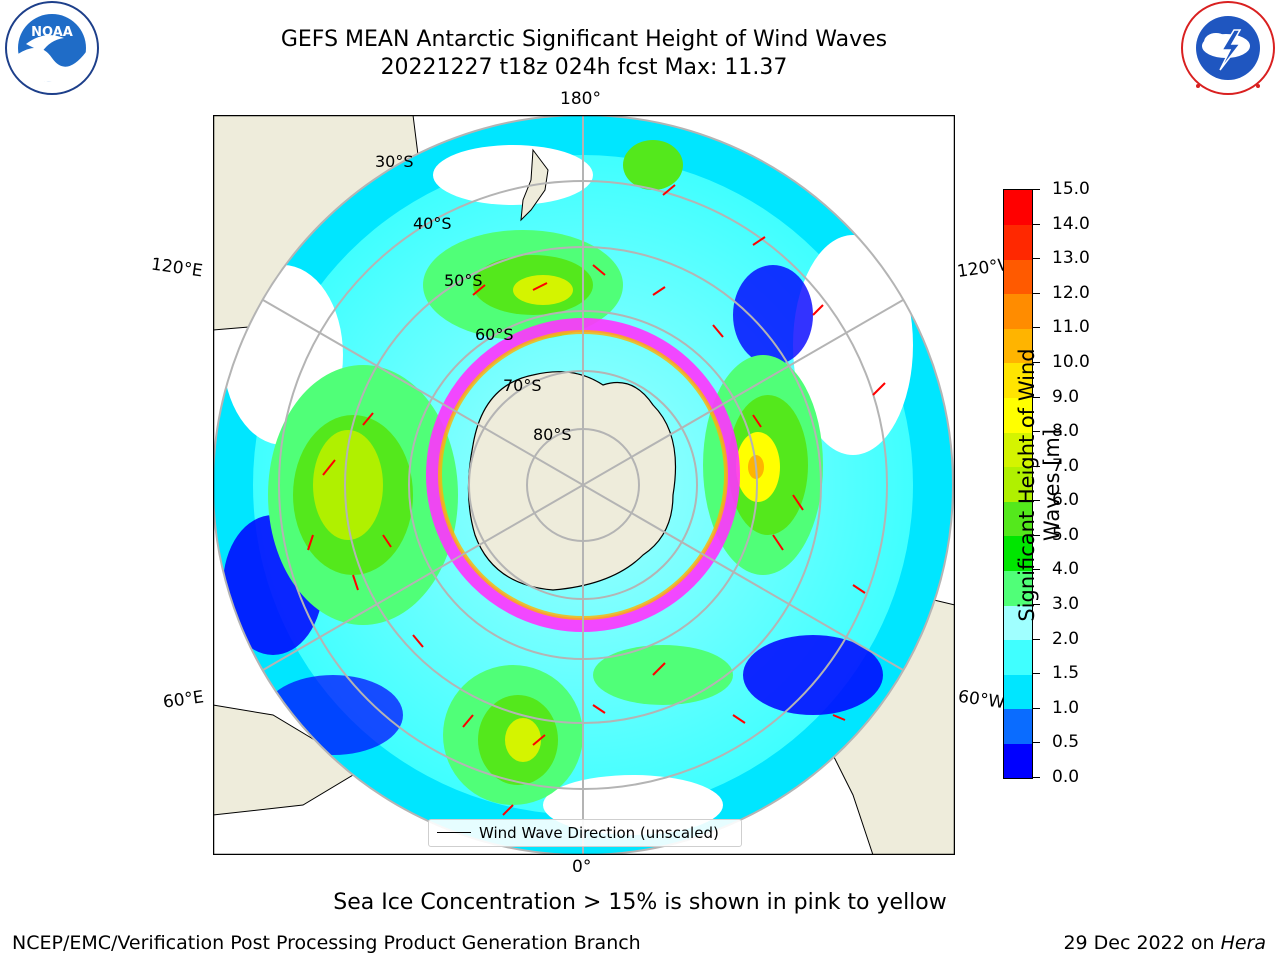  Describe the element at coordinates (176, 268) in the screenshot. I see `lon-label-120e: 120°E` at that location.